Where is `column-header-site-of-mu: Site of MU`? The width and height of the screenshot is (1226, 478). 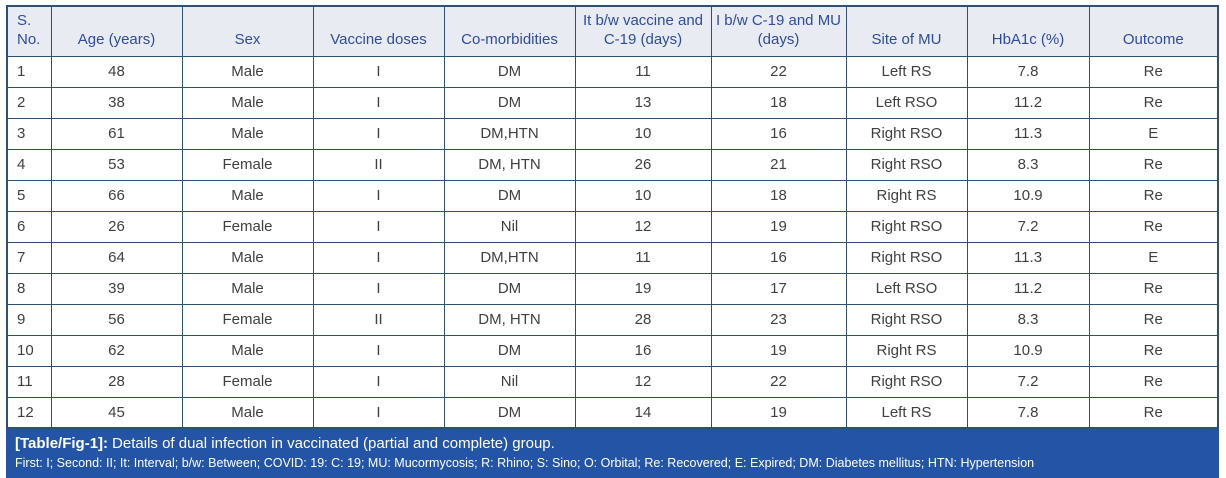
column-header-site-of-mu: Site of MU is located at coordinates (906, 31).